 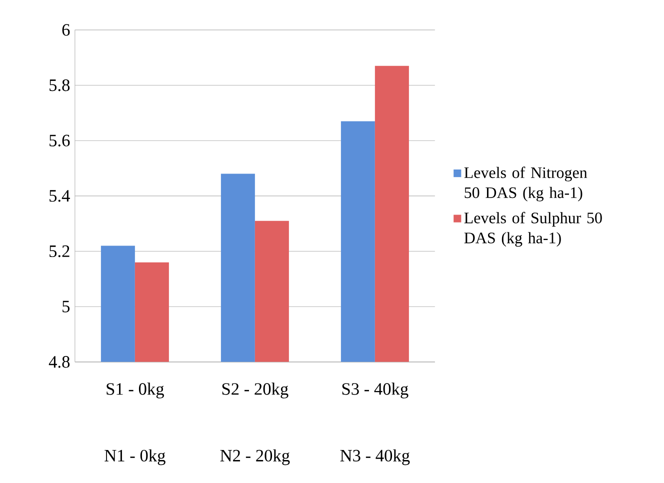 What do you see at coordinates (66, 30) in the screenshot?
I see `y-tick-label: 6` at bounding box center [66, 30].